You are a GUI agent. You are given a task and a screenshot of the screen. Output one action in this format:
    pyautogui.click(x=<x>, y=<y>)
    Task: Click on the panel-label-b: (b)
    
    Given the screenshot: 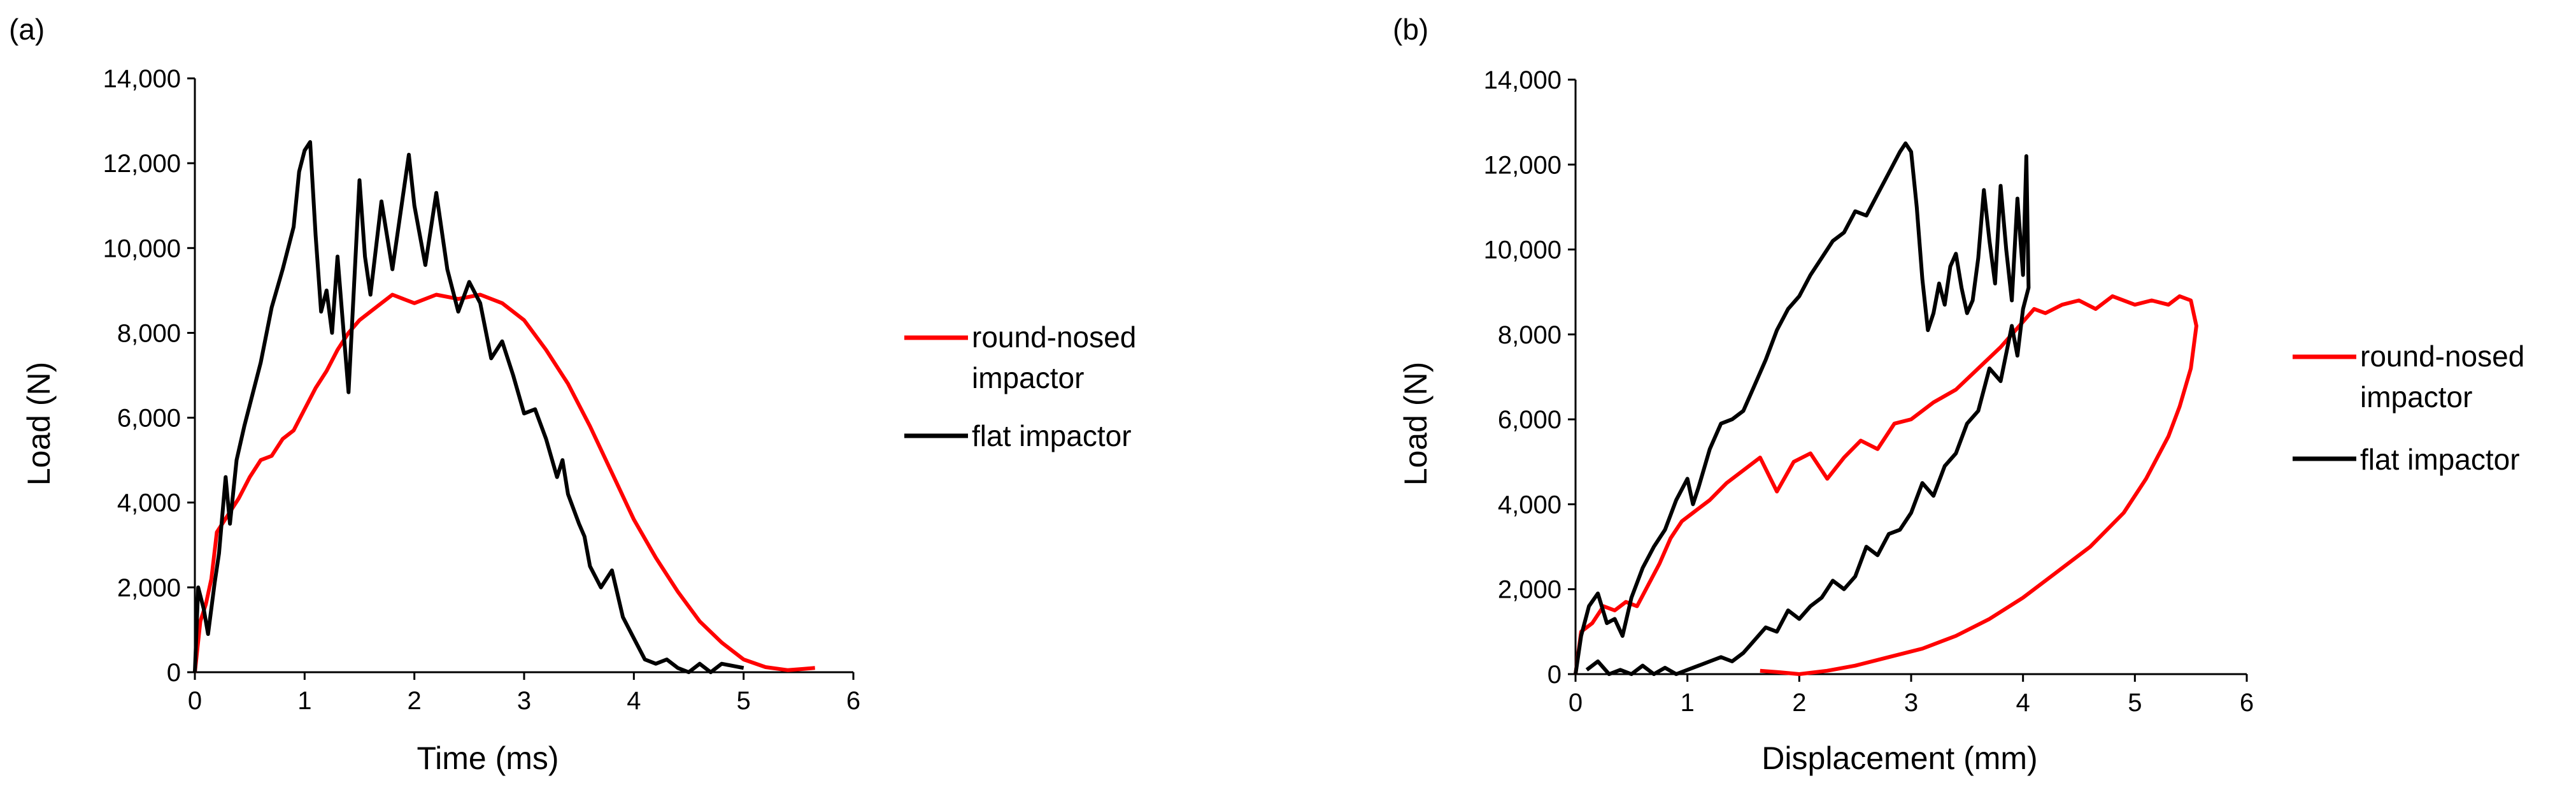 What is the action you would take?
    pyautogui.click(x=1411, y=29)
    